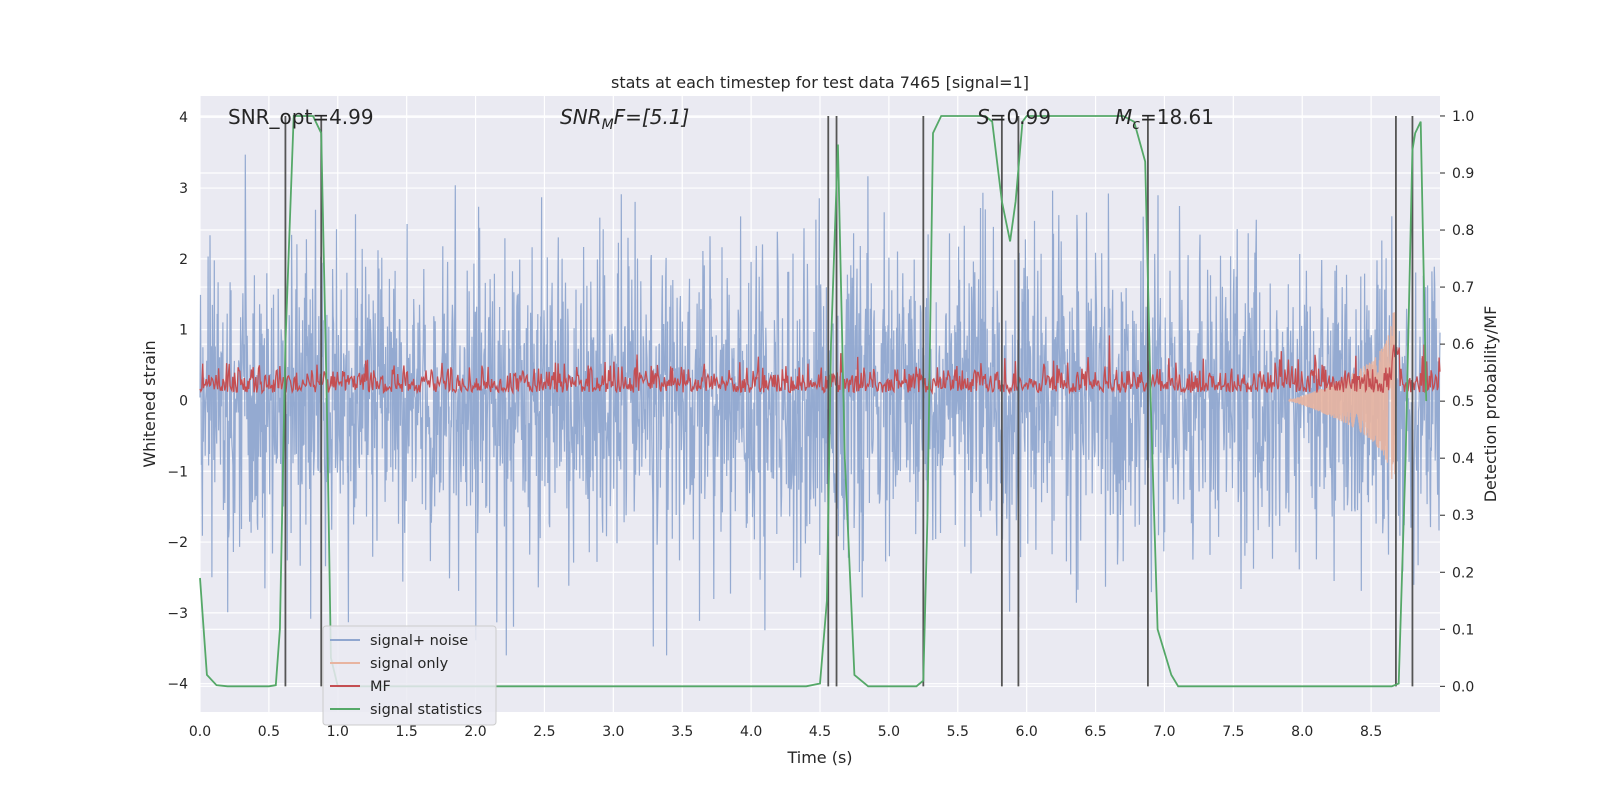 The height and width of the screenshot is (800, 1600). What do you see at coordinates (1302, 732) in the screenshot?
I see `x-tick-label-16: 8.0` at bounding box center [1302, 732].